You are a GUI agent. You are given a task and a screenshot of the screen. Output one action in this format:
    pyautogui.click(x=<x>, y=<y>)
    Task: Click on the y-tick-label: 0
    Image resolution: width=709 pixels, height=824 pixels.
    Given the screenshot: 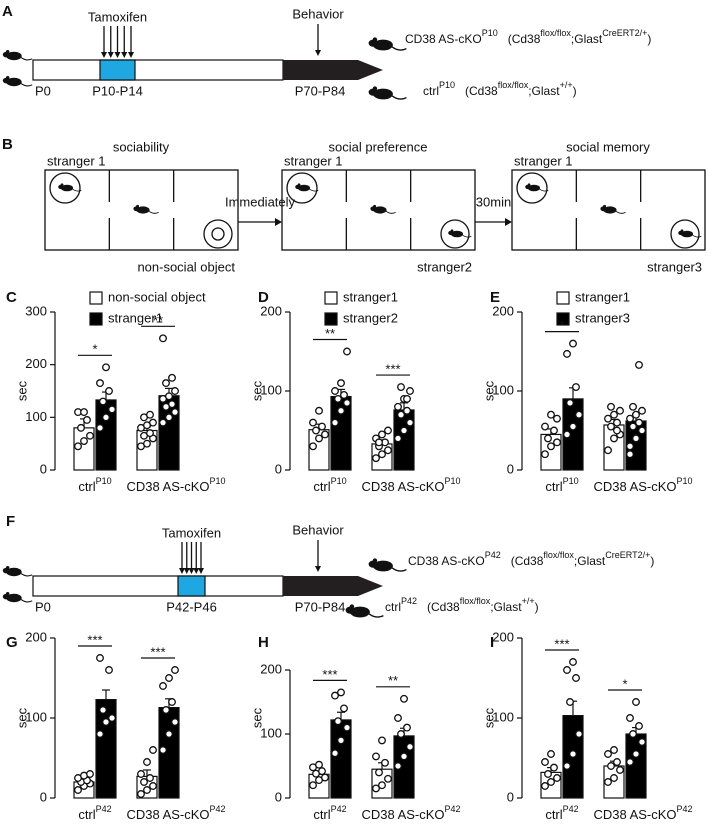 What is the action you would take?
    pyautogui.click(x=510, y=796)
    